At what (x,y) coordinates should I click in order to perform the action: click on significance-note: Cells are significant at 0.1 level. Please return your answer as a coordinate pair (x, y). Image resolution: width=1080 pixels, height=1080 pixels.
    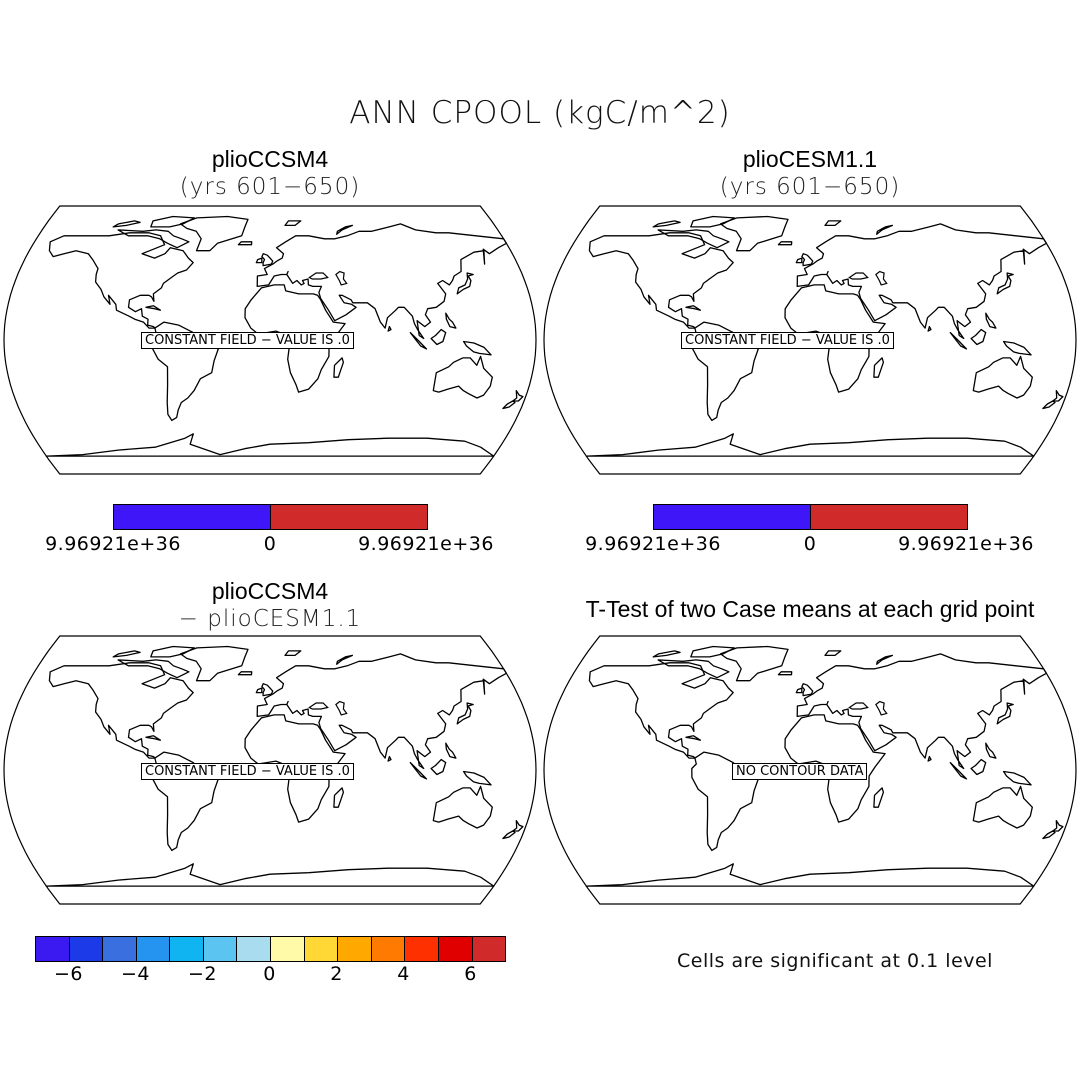
    Looking at the image, I should click on (835, 961).